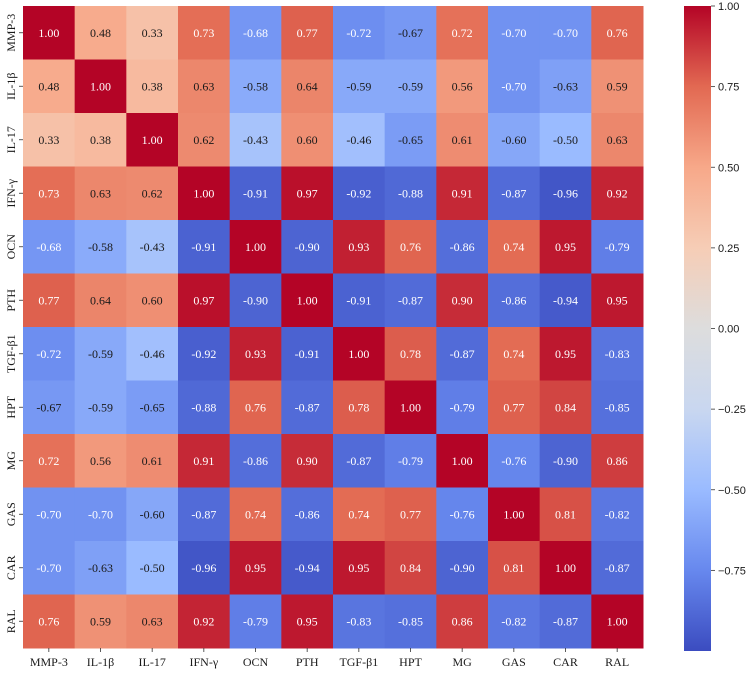 The width and height of the screenshot is (753, 674). What do you see at coordinates (255, 140) in the screenshot?
I see `heatmap-cell-label: -0.43` at bounding box center [255, 140].